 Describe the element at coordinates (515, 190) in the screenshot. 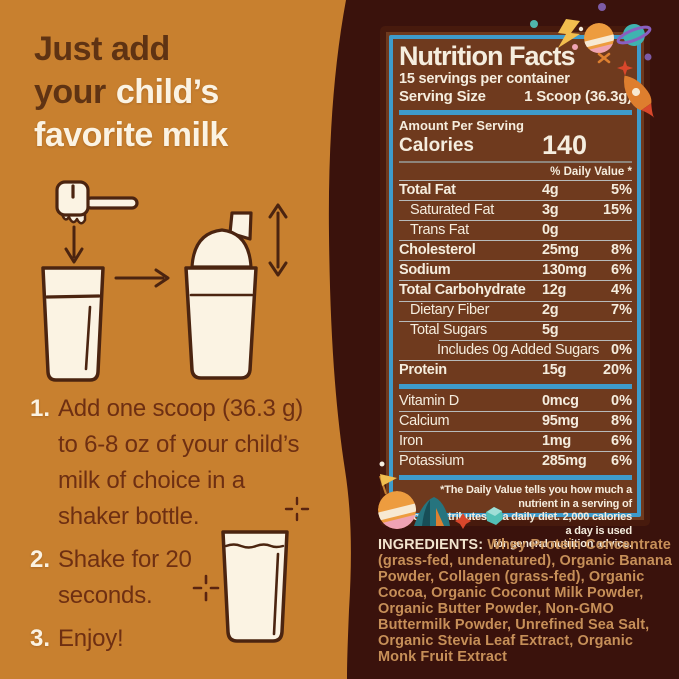

I see `nutrient-row: Total Fat 4g 5%` at that location.